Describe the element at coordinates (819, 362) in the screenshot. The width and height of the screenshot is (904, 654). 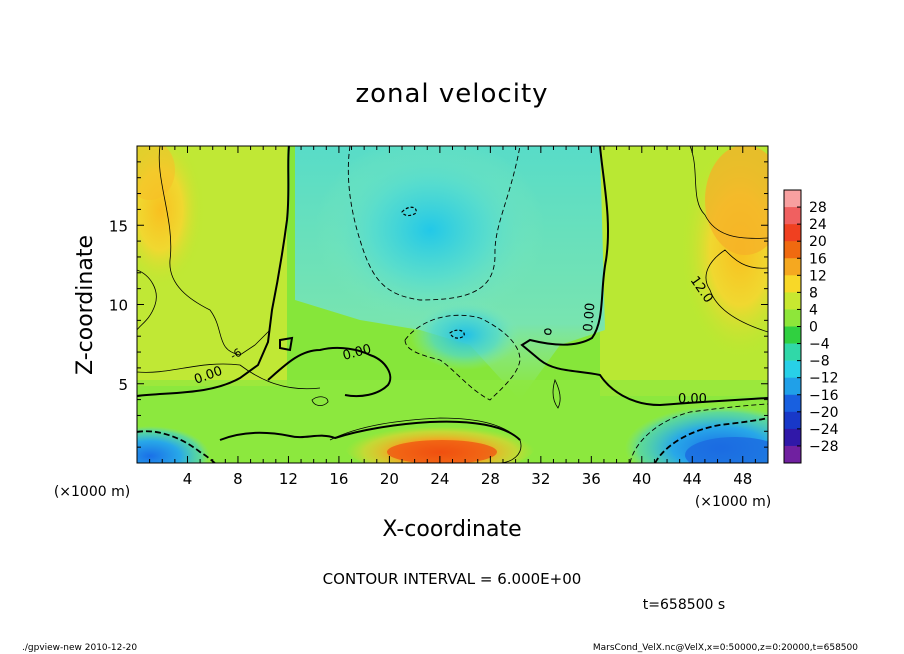
I see `colorbar-label: −8` at that location.